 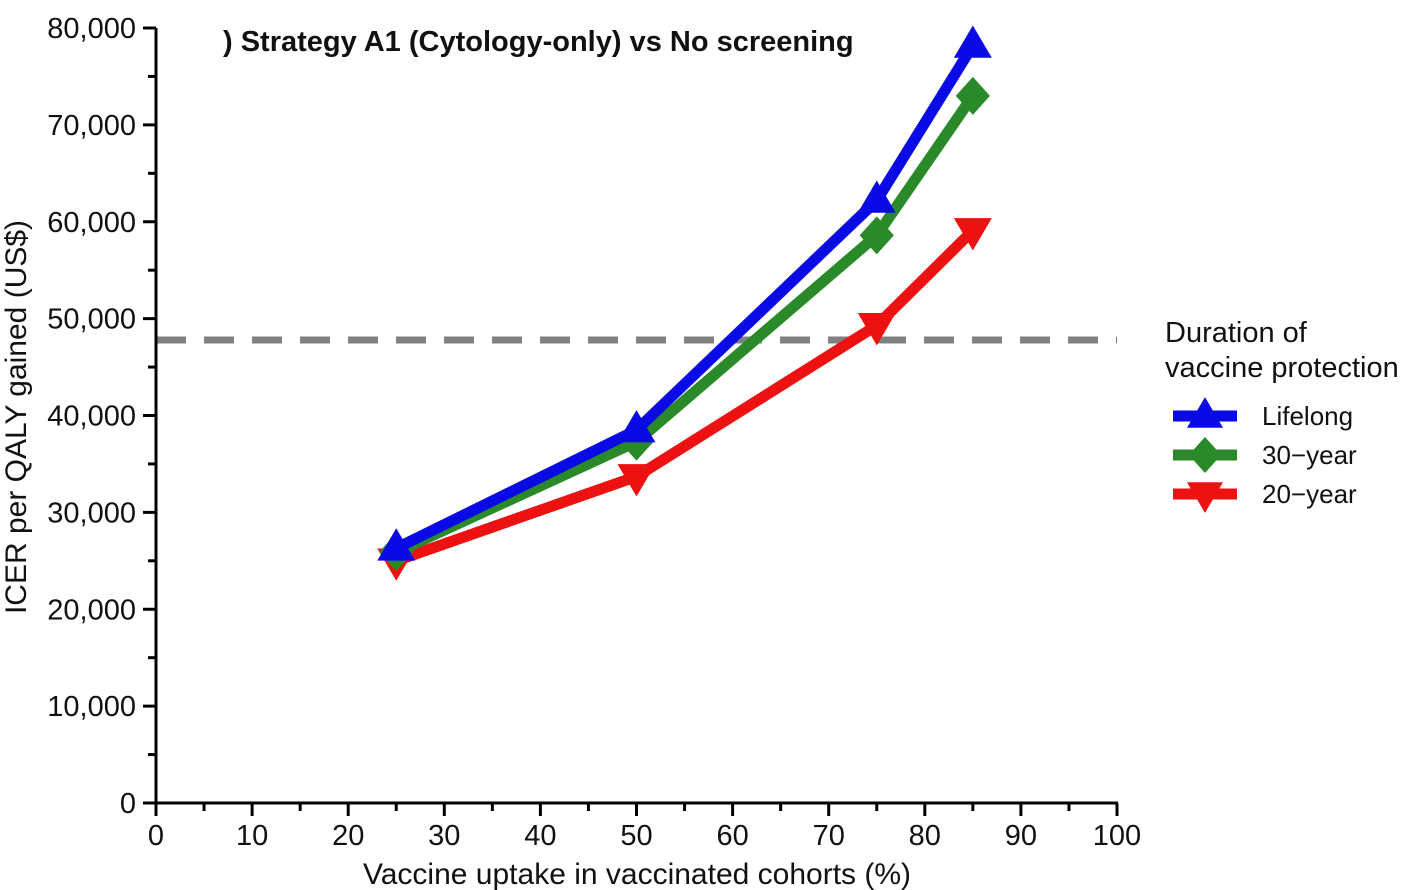 I want to click on y-tick-label: 0, so click(x=128, y=804).